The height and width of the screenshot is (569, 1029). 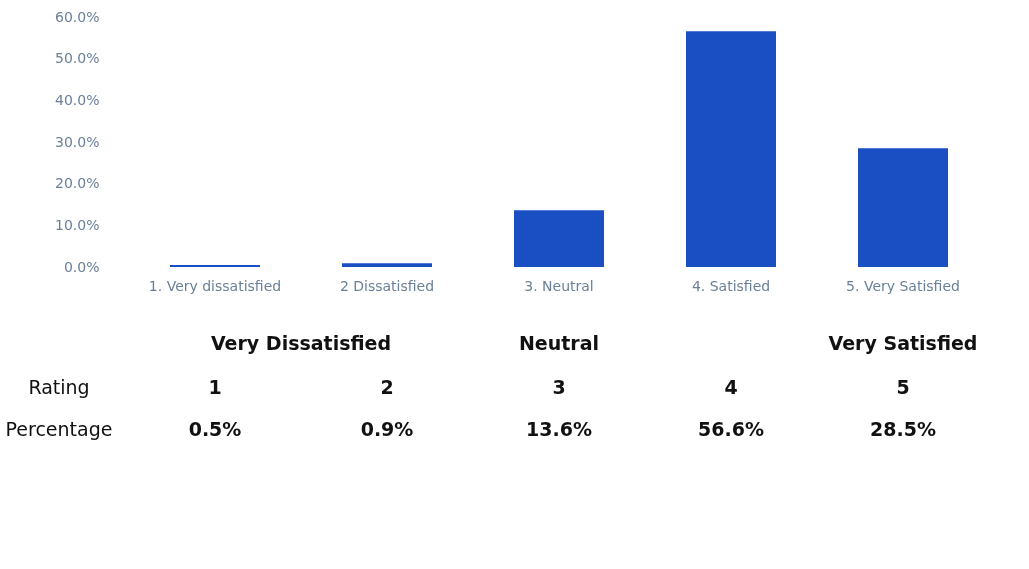 I want to click on text: Neutral, so click(x=559, y=343).